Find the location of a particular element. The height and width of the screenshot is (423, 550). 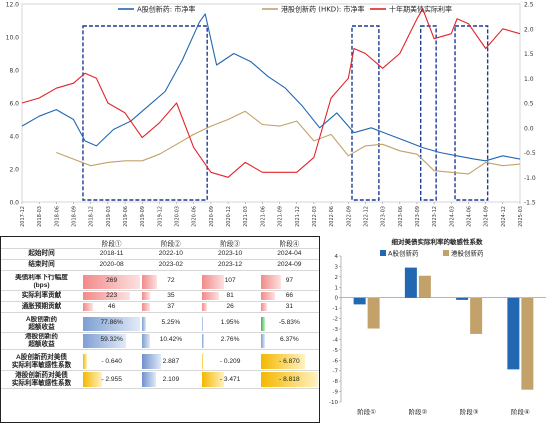

left-axis-tick: 2.0 is located at coordinates (14, 170).